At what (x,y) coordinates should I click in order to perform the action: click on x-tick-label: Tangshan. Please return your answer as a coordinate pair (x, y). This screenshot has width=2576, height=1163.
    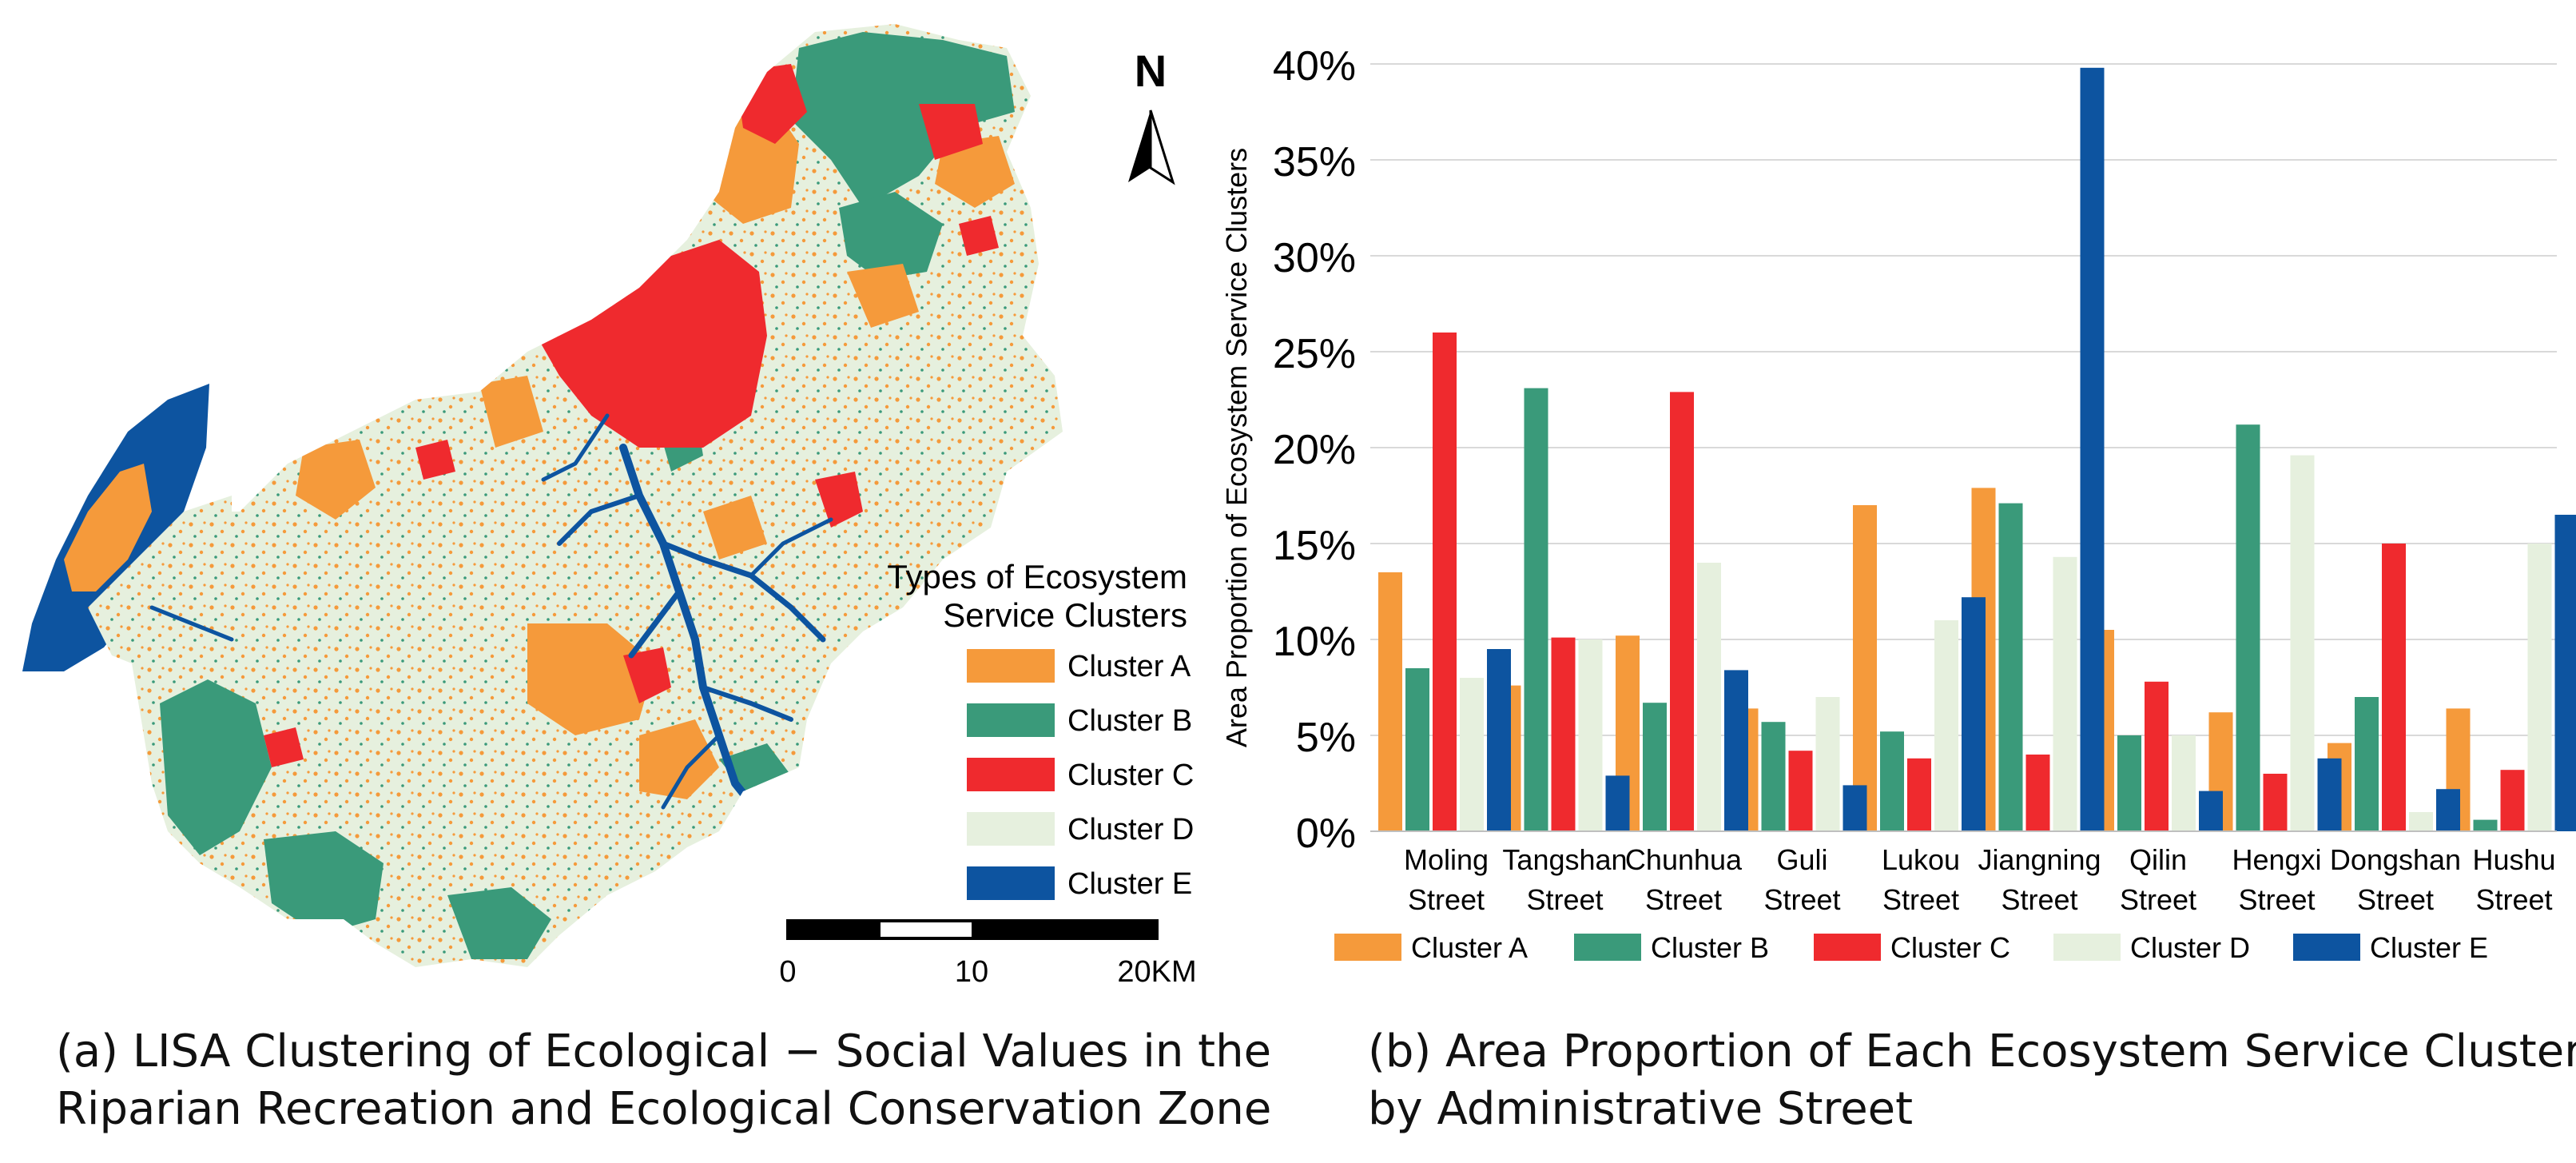
    Looking at the image, I should click on (1564, 860).